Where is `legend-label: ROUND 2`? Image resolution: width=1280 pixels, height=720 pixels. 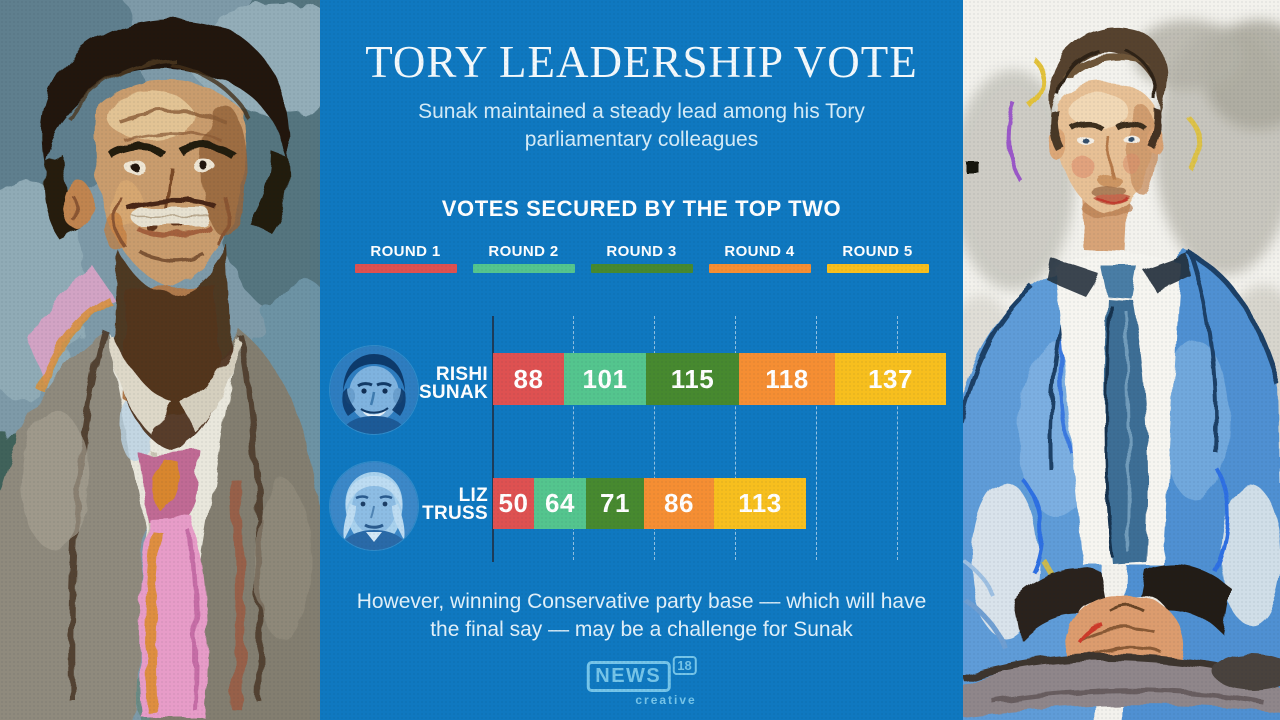
legend-label: ROUND 2 is located at coordinates (523, 251).